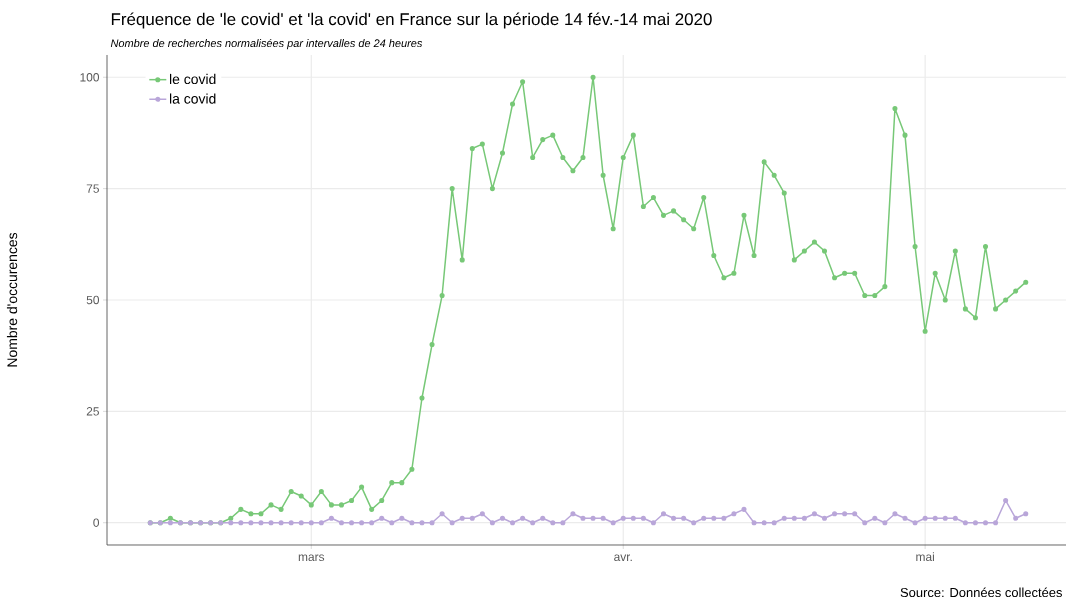 This screenshot has width=1072, height=600. What do you see at coordinates (93, 299) in the screenshot?
I see `y-tick-label: 50` at bounding box center [93, 299].